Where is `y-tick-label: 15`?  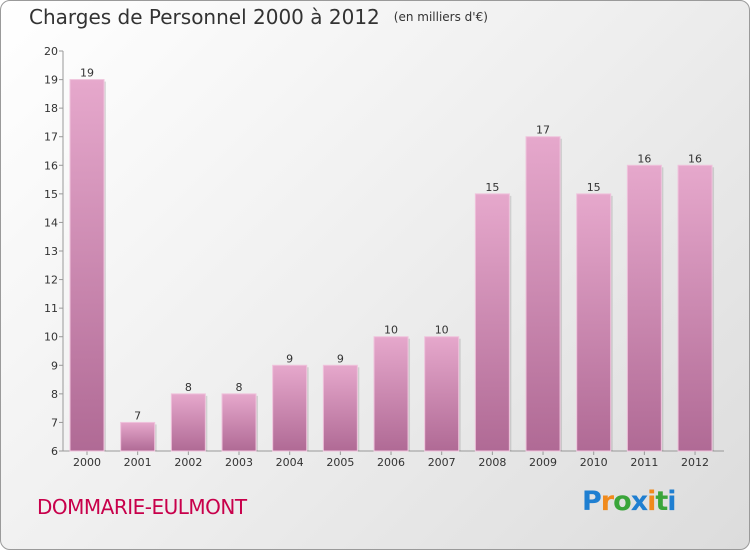 y-tick-label: 15 is located at coordinates (51, 194).